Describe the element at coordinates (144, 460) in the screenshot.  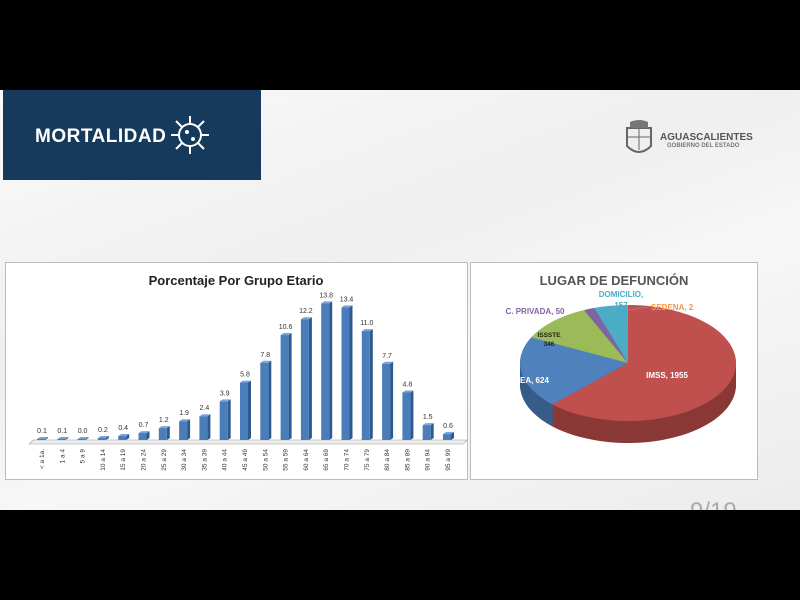
I see `x-tick-label: 20 a 24` at that location.